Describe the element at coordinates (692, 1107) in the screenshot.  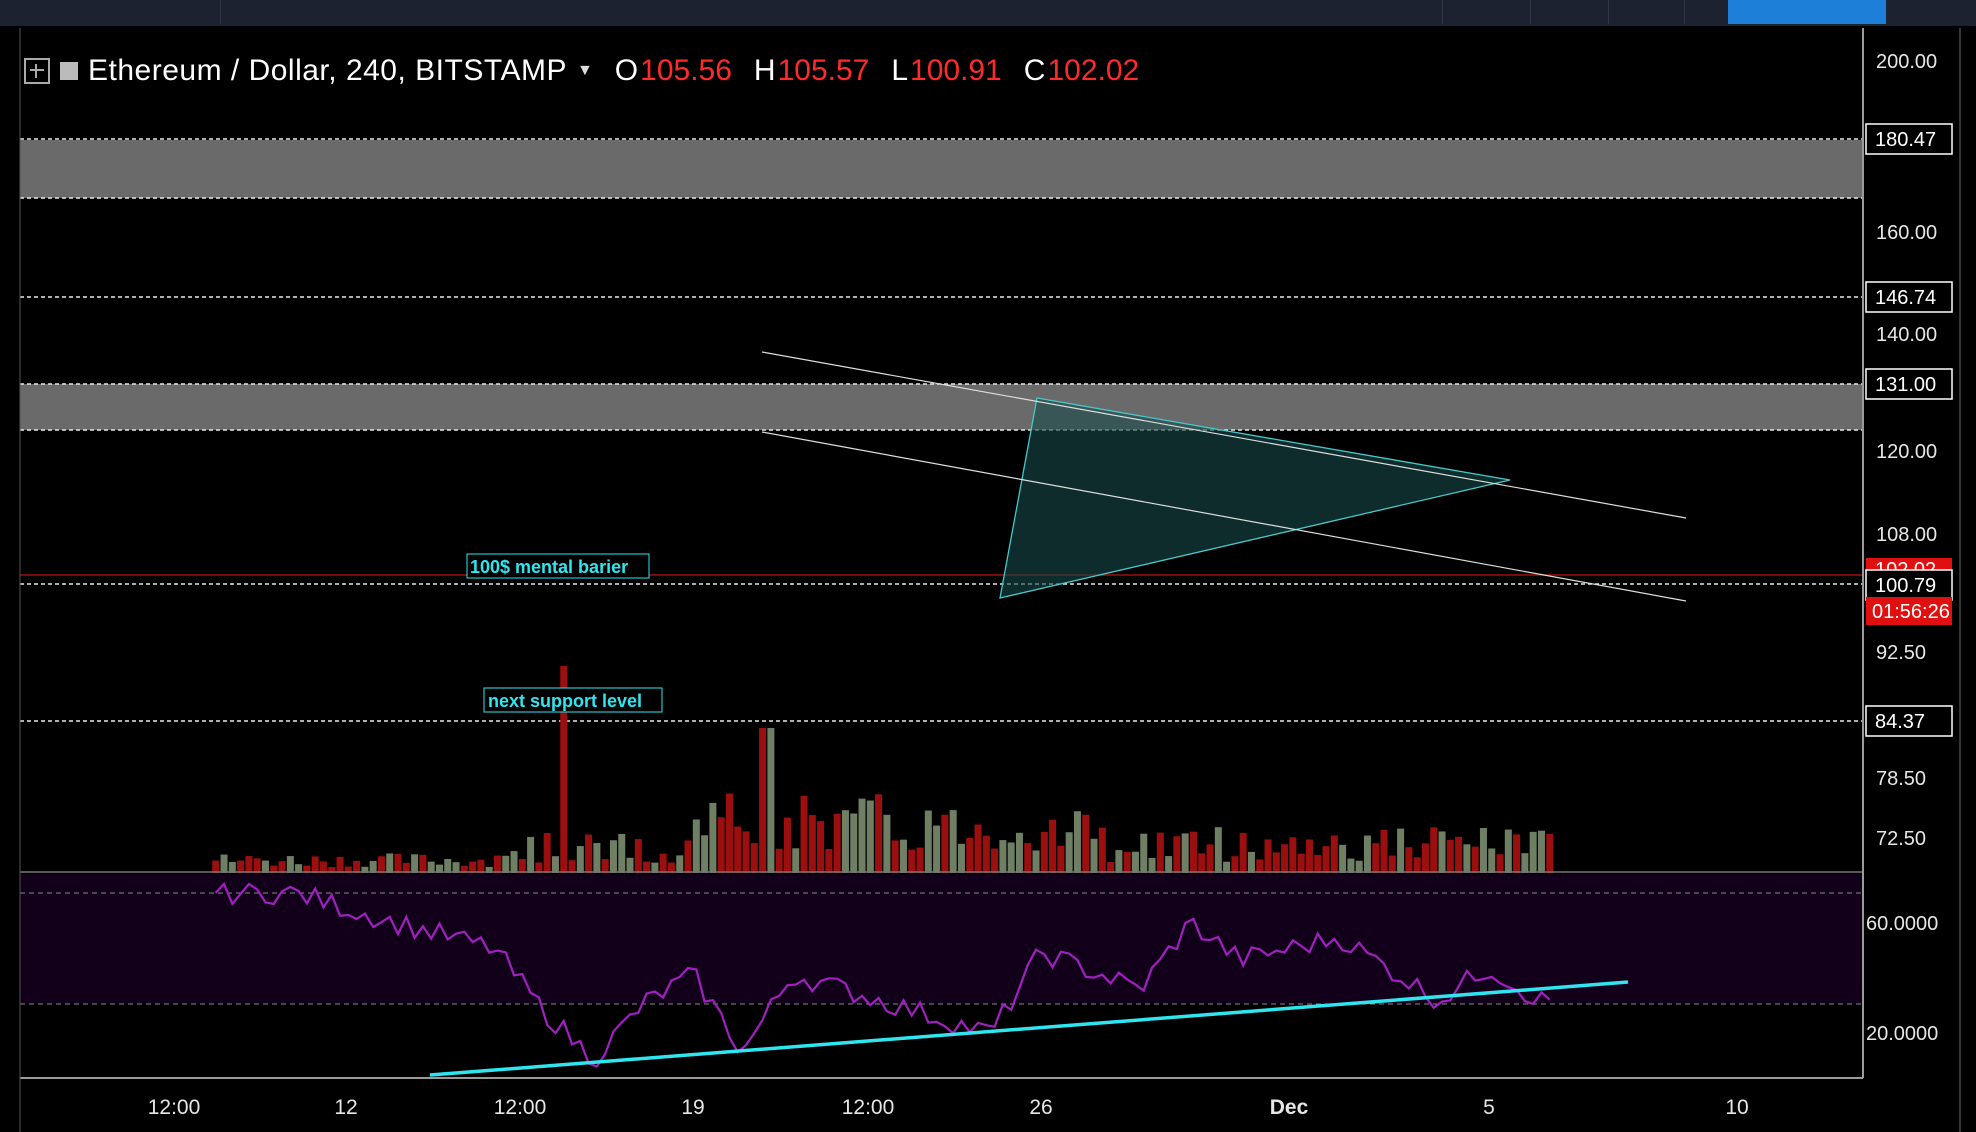
I see `time-tick: 19` at that location.